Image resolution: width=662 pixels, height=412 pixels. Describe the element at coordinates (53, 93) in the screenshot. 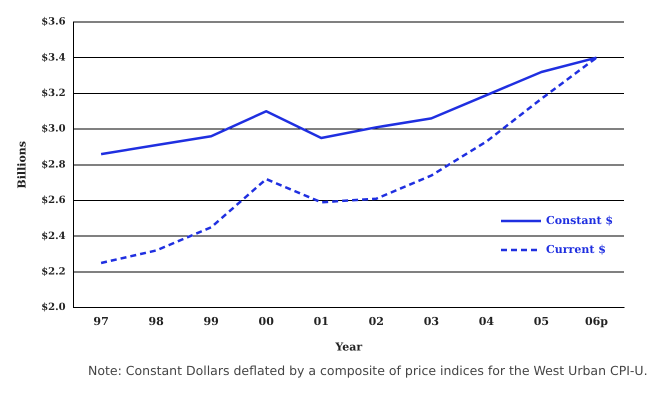

I see `y-tick-label: $3.2` at that location.